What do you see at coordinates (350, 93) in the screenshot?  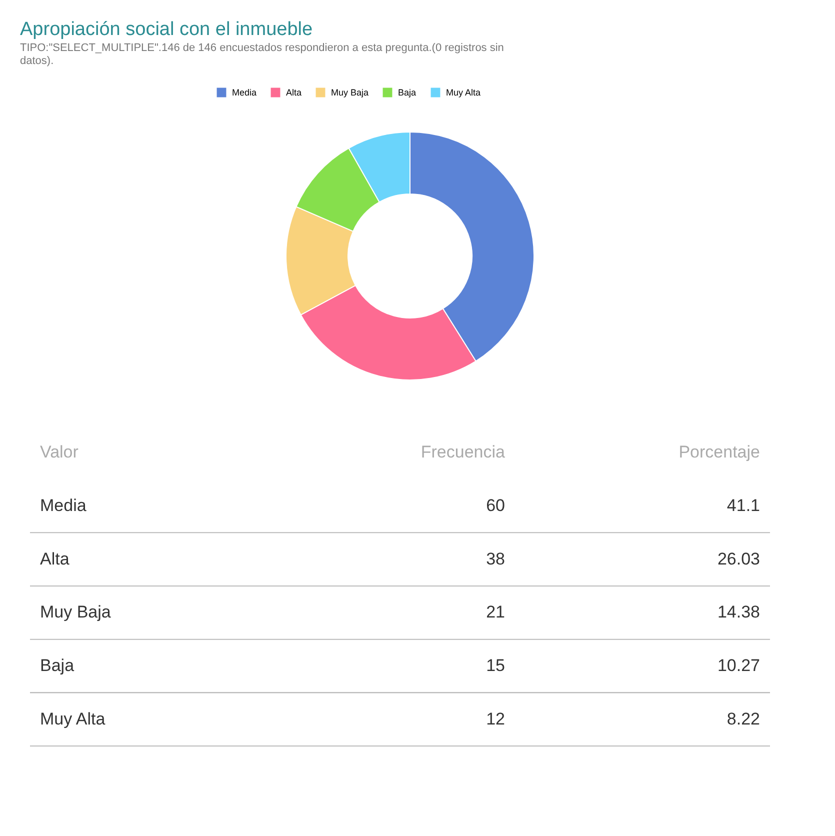 I see `legend-label: Muy Baja` at bounding box center [350, 93].